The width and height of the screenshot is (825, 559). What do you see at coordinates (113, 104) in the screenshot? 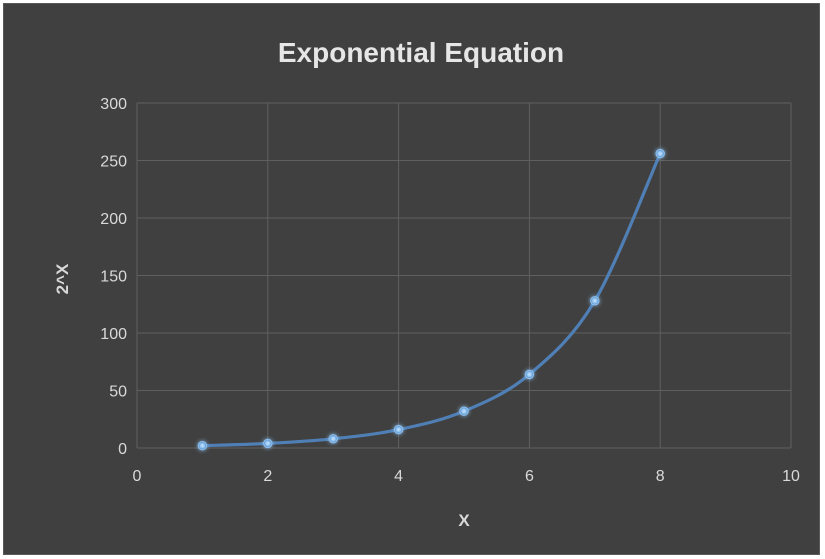
I see `y-tick-label: 300` at bounding box center [113, 104].